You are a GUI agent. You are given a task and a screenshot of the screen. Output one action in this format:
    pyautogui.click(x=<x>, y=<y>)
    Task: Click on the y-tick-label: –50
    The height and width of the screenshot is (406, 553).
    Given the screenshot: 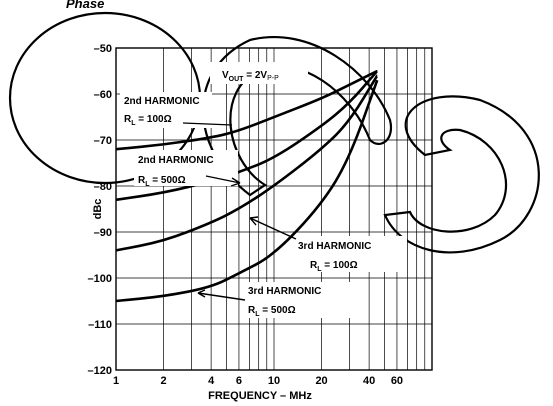 What is the action you would take?
    pyautogui.click(x=103, y=49)
    